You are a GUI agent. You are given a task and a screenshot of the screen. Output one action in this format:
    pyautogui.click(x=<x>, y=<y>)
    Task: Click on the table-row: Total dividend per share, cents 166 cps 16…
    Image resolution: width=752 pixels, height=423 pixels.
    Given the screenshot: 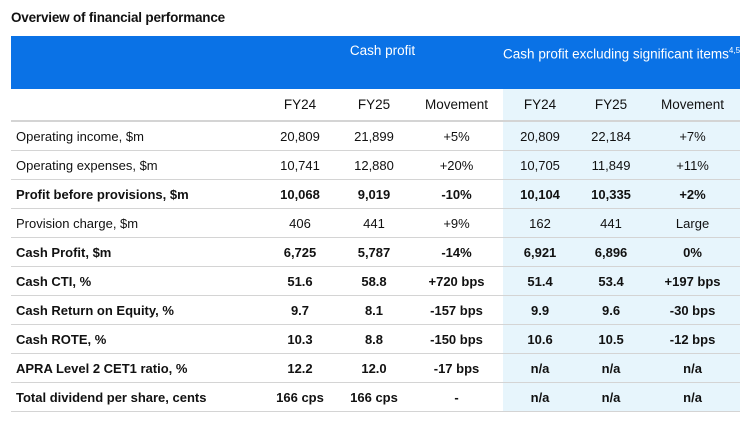 What is the action you would take?
    pyautogui.click(x=376, y=397)
    